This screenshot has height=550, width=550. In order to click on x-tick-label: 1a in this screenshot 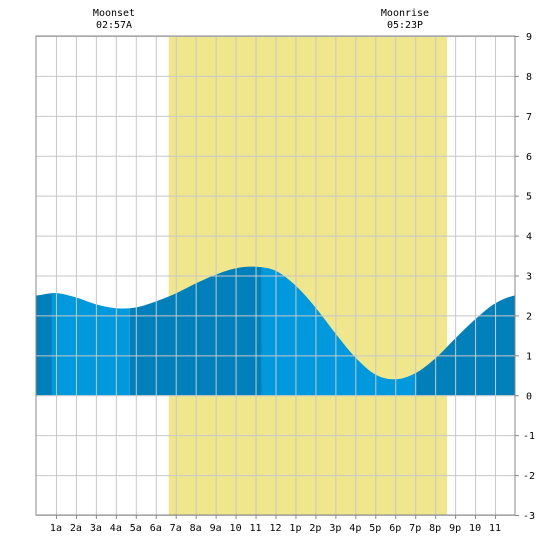, I will do `click(56, 528)`.